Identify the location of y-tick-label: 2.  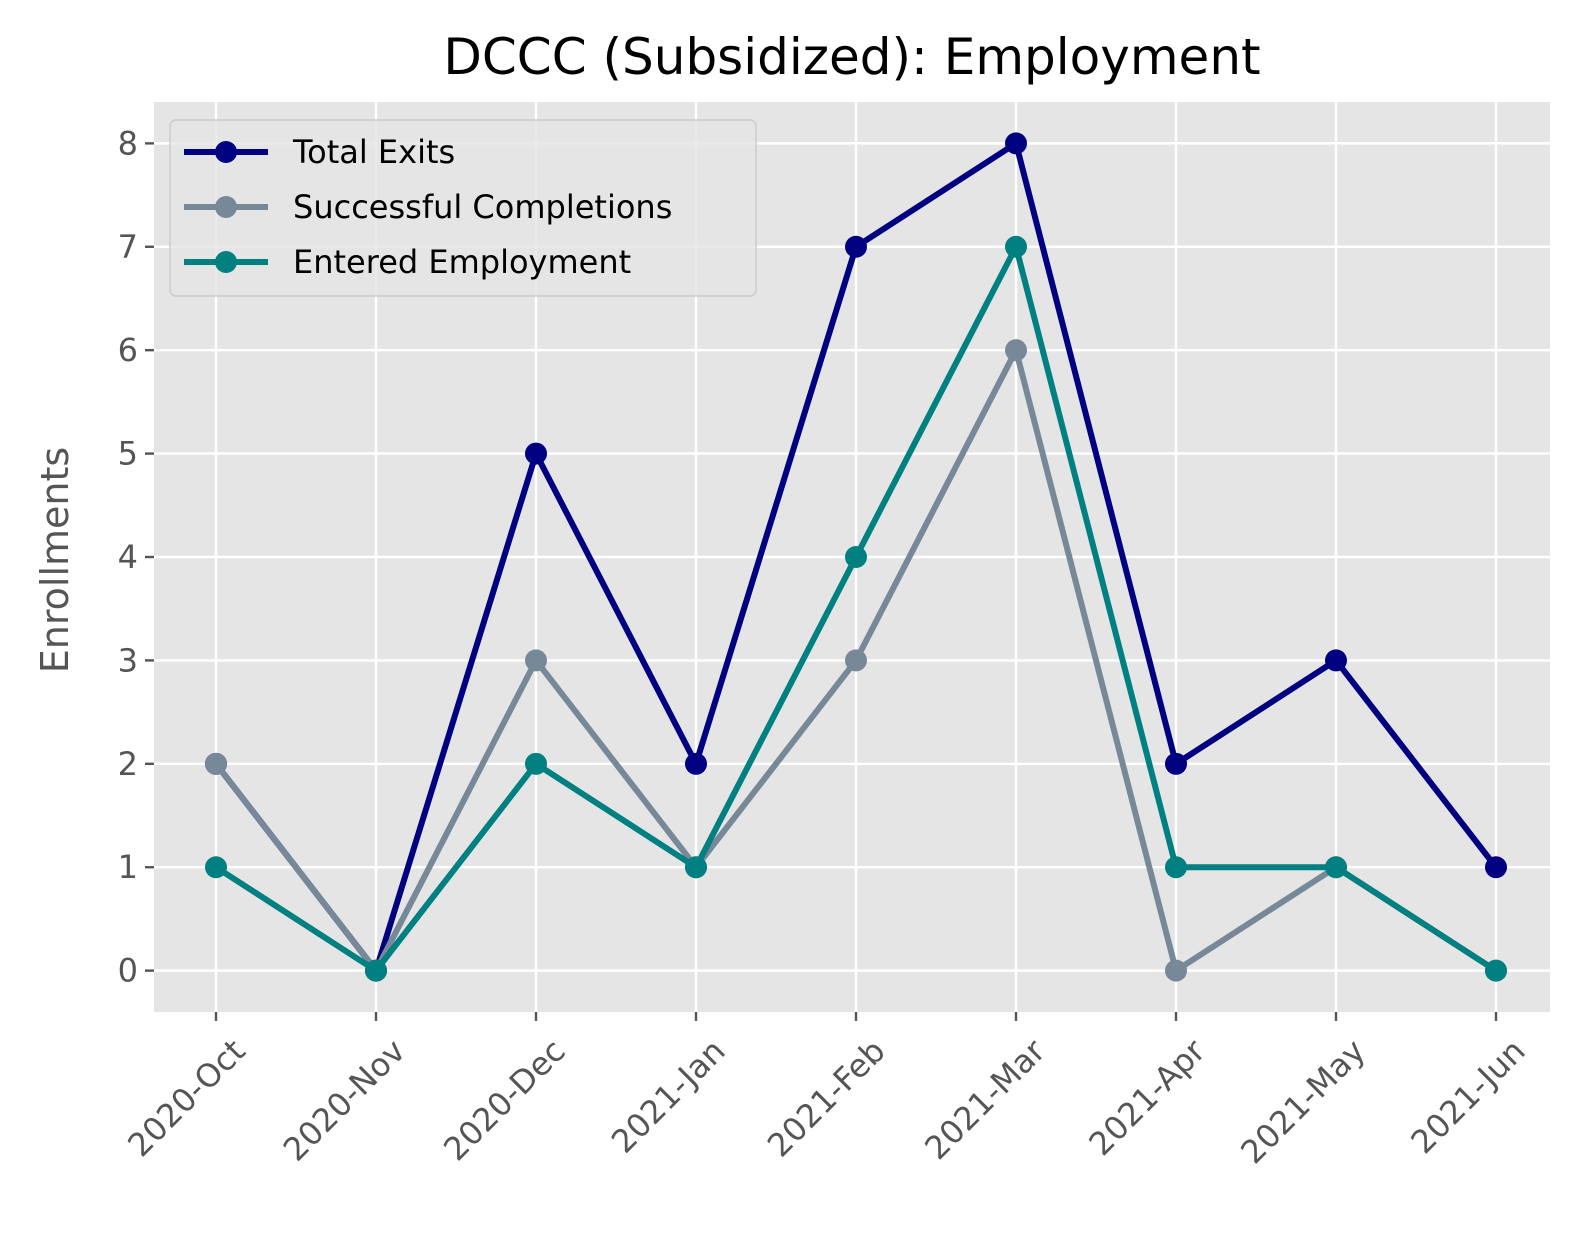
(128, 764).